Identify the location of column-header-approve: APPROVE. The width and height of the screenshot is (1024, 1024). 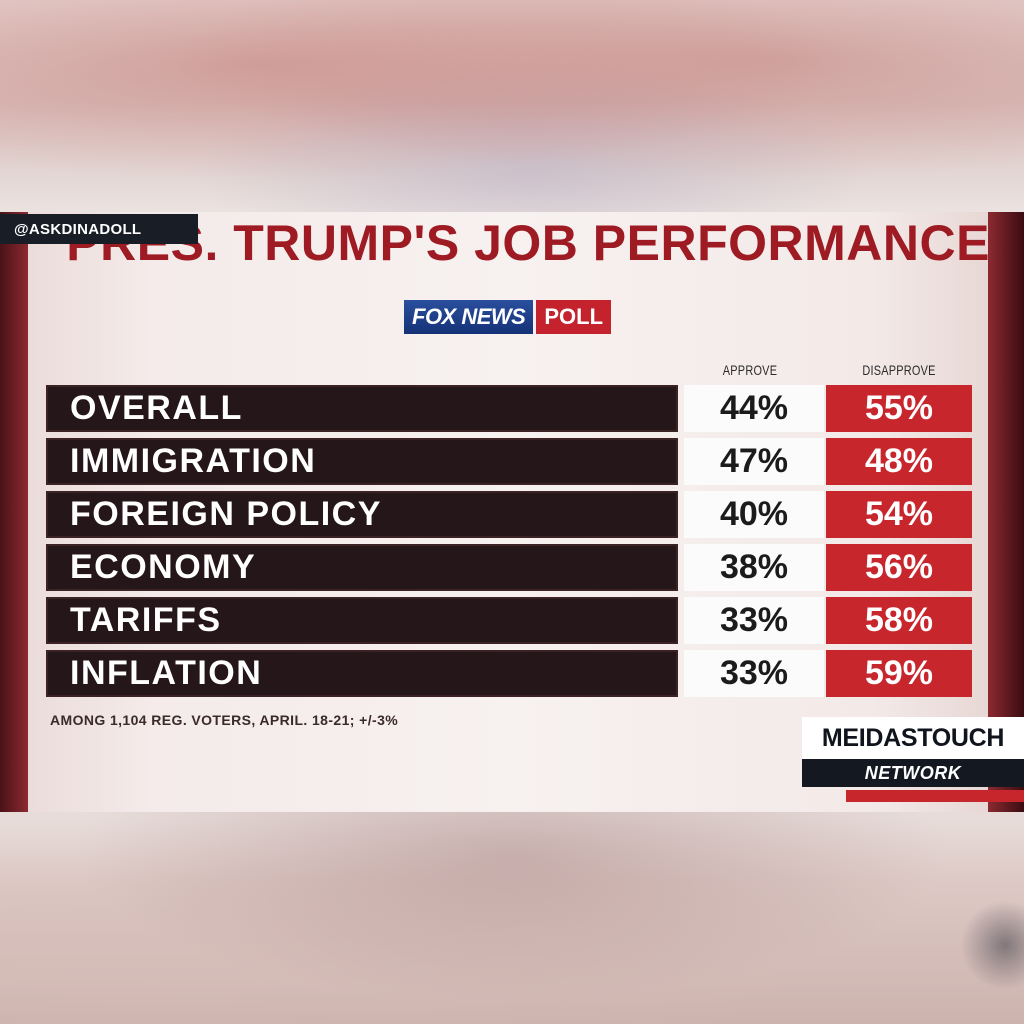
(750, 370).